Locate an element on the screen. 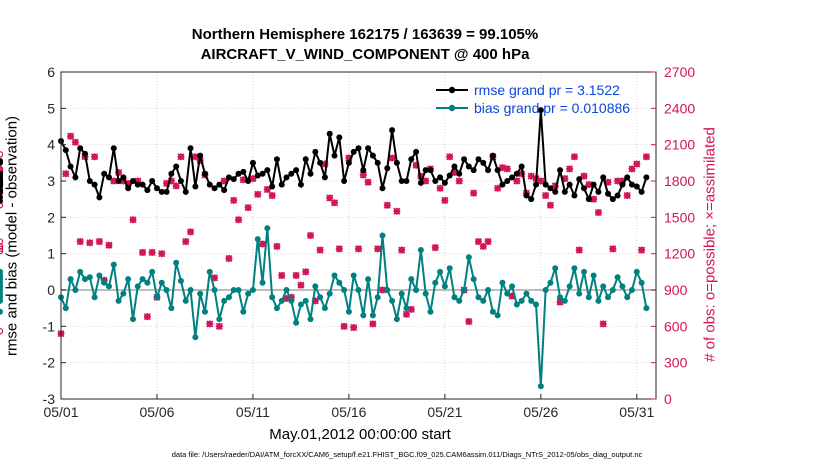 This screenshot has height=470, width=830. y-right-tick-label: 300 is located at coordinates (676, 363).